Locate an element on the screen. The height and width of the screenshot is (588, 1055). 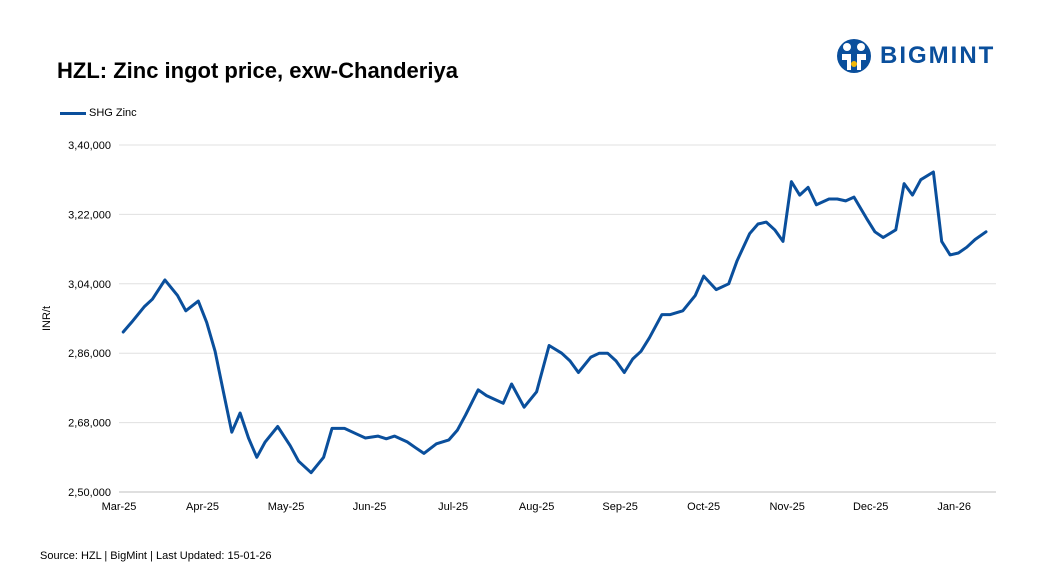
y-tick-label: 3,40,000 is located at coordinates (89, 146).